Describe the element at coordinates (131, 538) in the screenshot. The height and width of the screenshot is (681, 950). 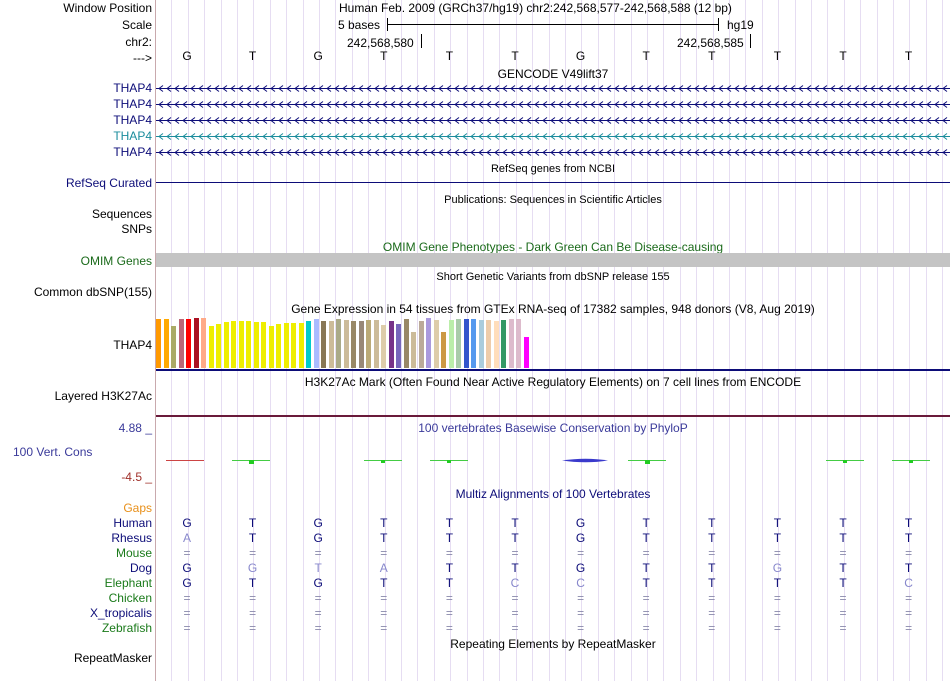
I see `multiz-species-label: Rhesus` at that location.